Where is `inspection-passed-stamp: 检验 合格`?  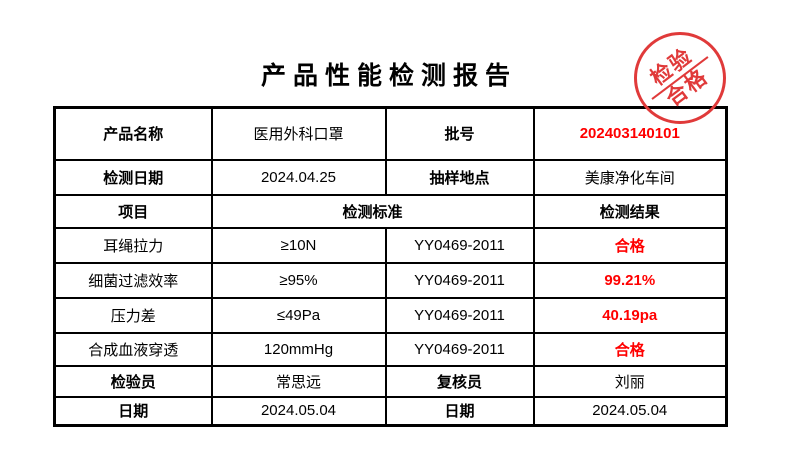
inspection-passed-stamp: 检验 合格 is located at coordinates (680, 78).